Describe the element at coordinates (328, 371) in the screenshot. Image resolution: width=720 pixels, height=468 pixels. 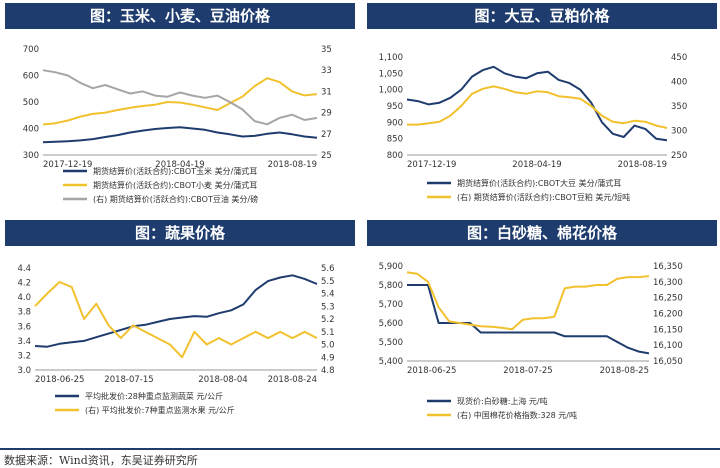
I see `y-right-tick-label: 4.8` at that location.